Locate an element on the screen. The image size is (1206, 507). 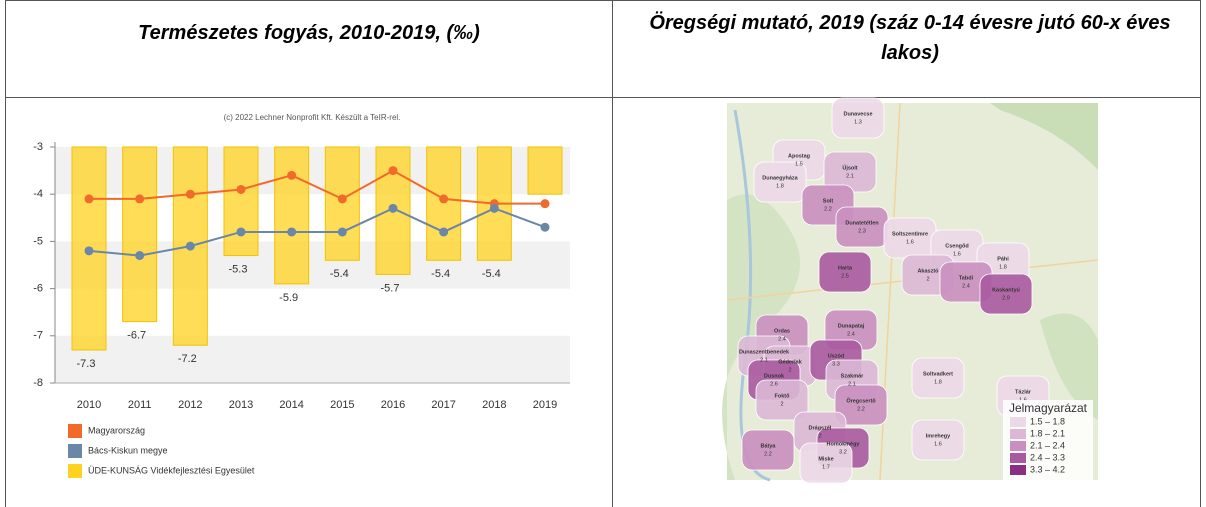
place-name: Újsolt is located at coordinates (849, 167).